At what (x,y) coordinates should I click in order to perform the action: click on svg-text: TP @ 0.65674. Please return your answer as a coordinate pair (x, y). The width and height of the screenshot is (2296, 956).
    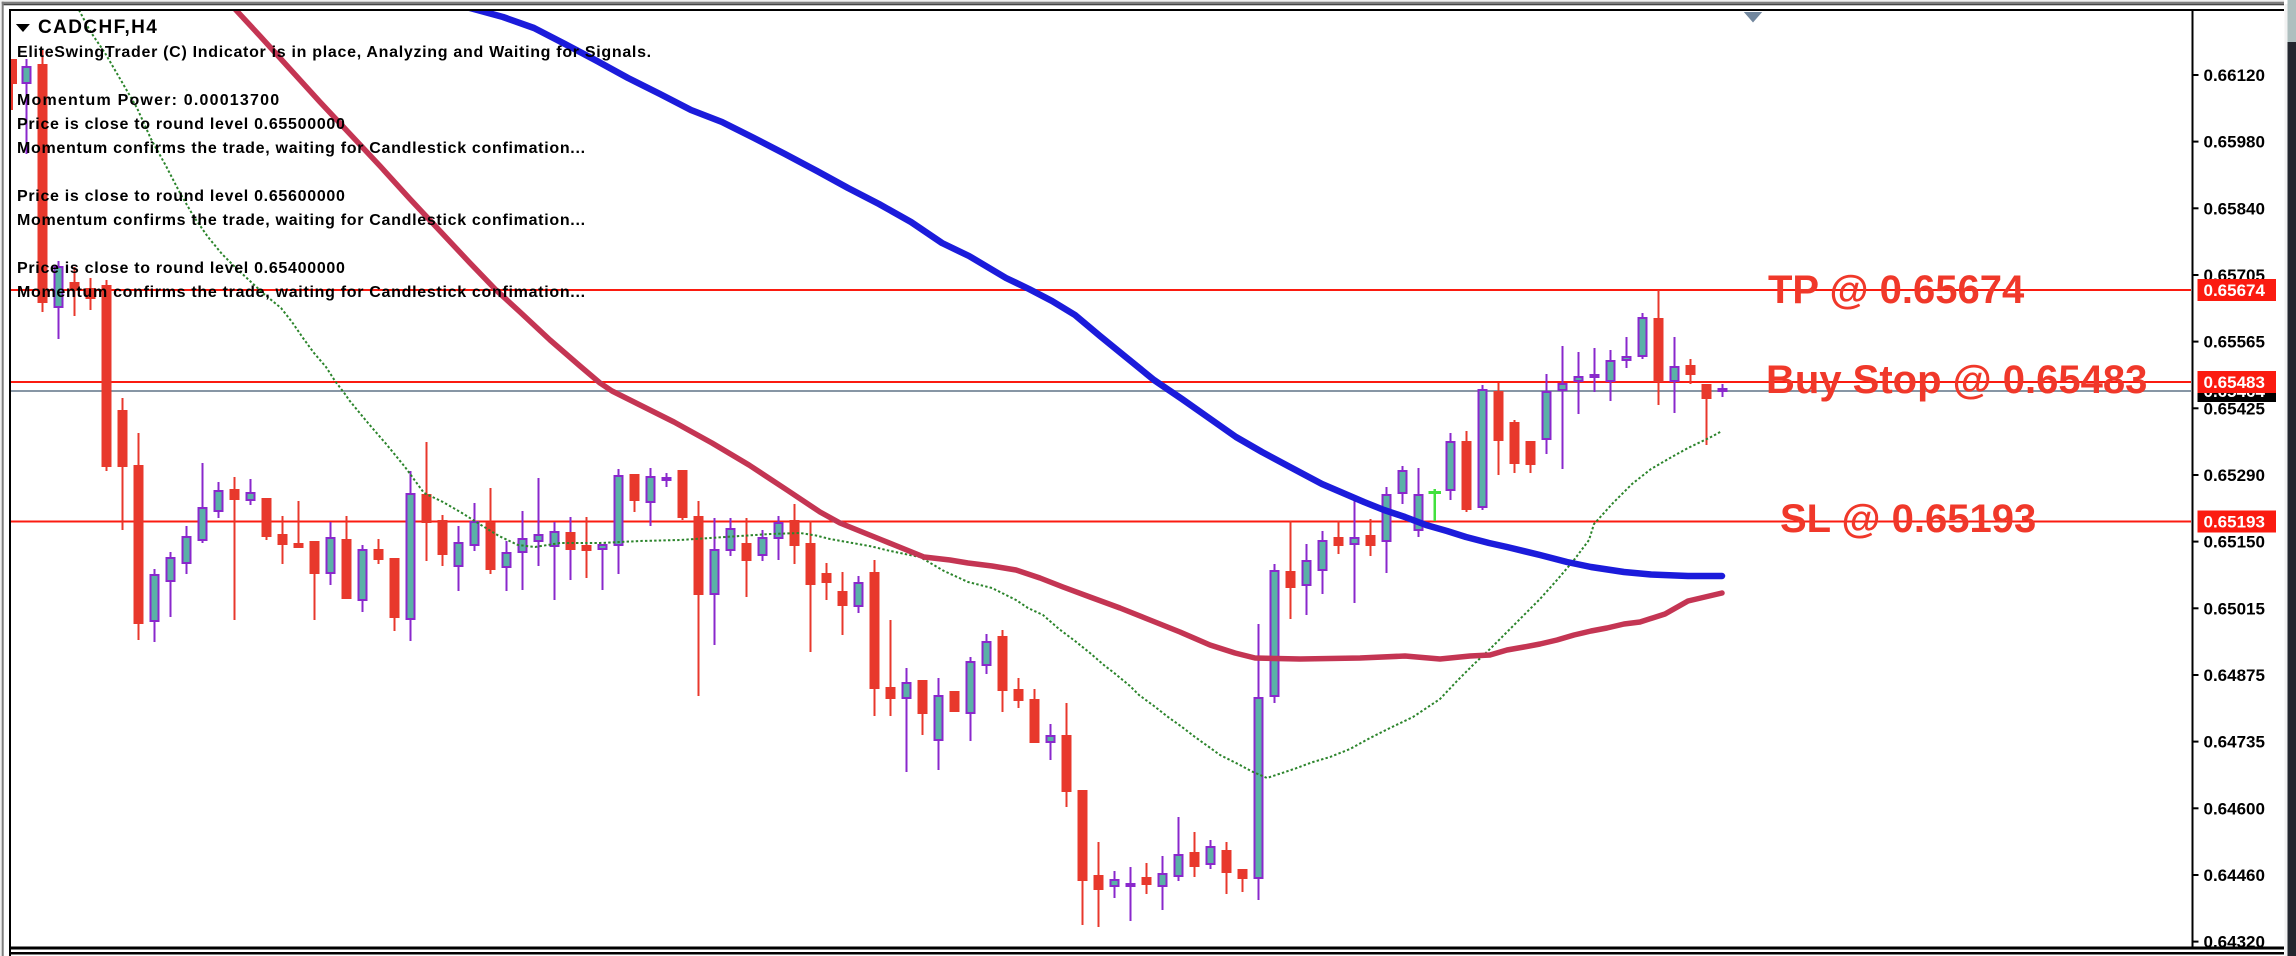
    Looking at the image, I should click on (1896, 290).